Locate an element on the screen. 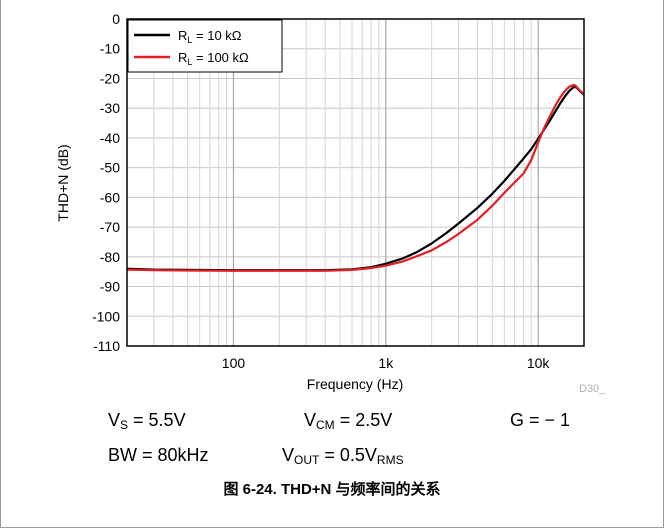 The width and height of the screenshot is (664, 529). y-tick-label: -110 is located at coordinates (106, 346).